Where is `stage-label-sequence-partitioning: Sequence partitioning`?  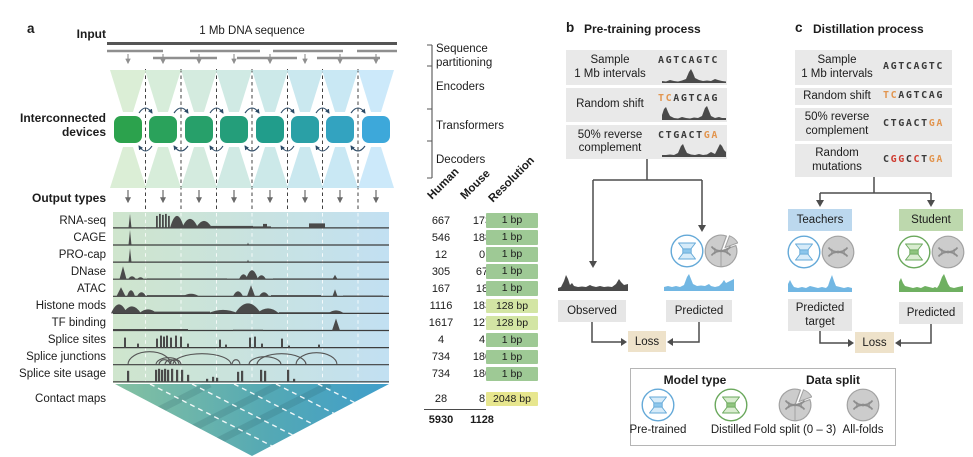
stage-label-sequence-partitioning: Sequence partitioning is located at coordinates (464, 56).